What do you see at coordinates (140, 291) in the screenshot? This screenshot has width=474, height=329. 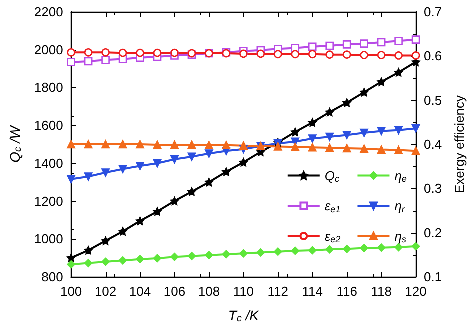 I see `x-tick-label: 104` at bounding box center [140, 291].